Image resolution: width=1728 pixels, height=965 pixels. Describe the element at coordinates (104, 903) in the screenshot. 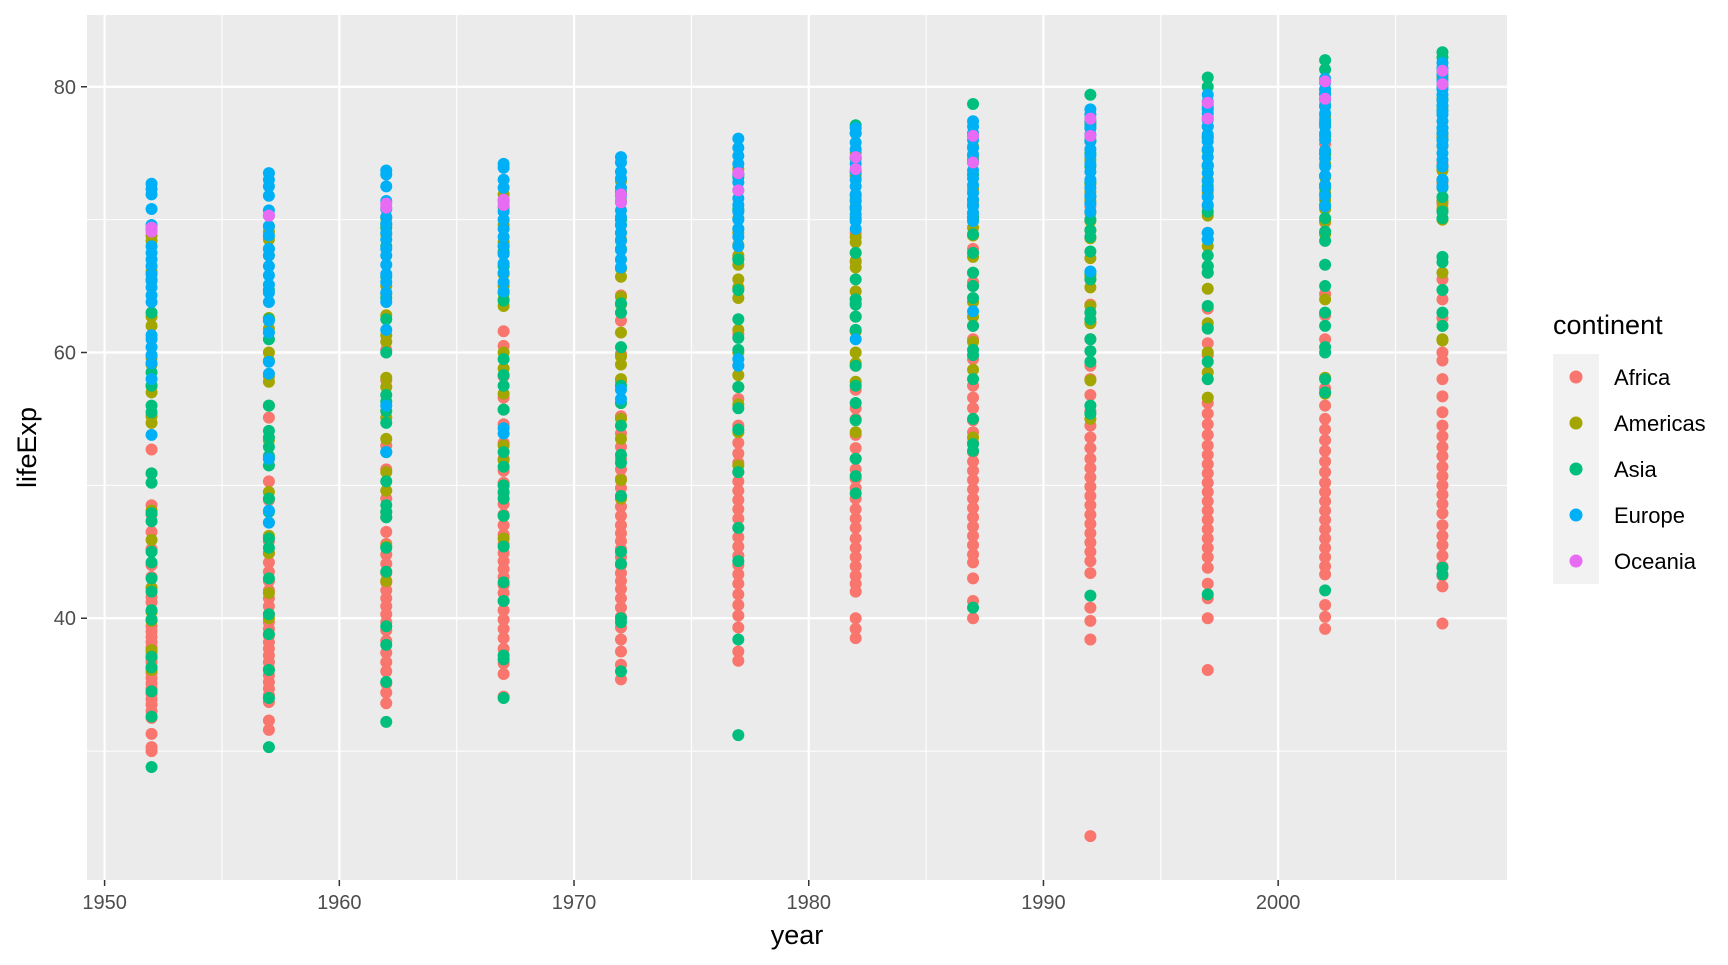

I see `x-tick-label: 1950` at that location.